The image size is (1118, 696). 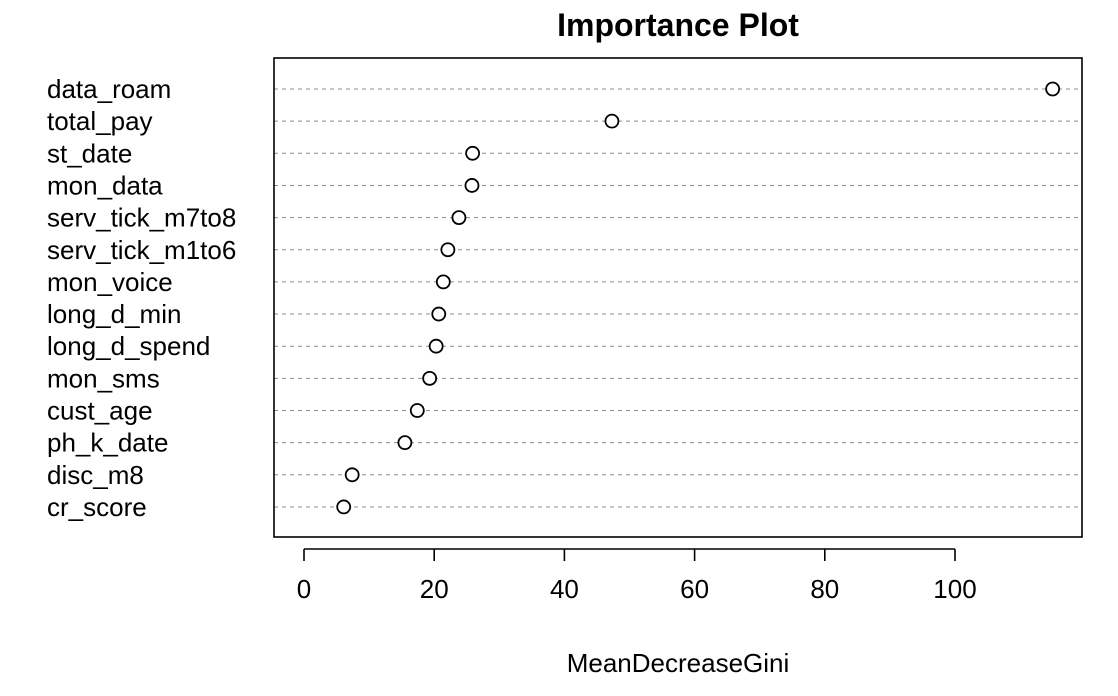 What do you see at coordinates (434, 589) in the screenshot?
I see `x-tick-label-20: 20` at bounding box center [434, 589].